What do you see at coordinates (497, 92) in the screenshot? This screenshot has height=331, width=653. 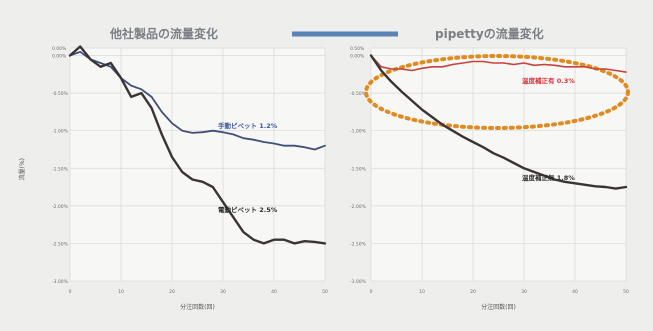 I see `highlight-ellipse` at bounding box center [497, 92].